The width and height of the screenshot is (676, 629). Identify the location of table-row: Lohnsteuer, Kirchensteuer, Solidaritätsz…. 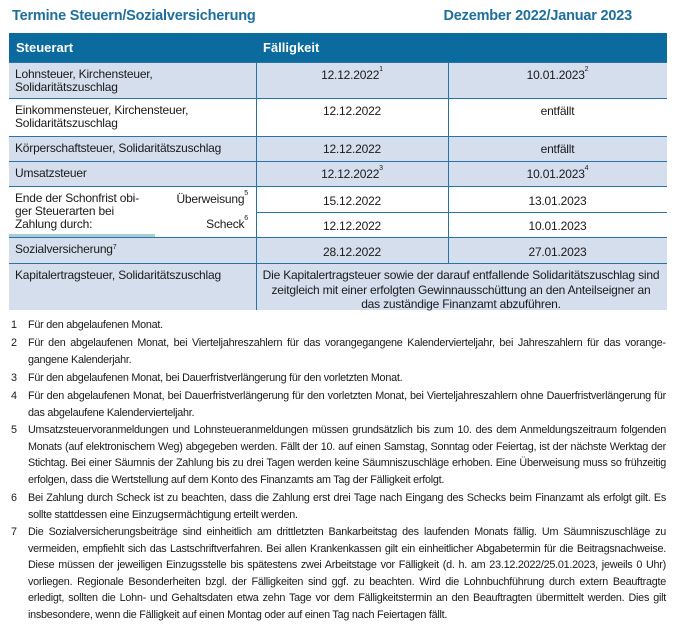
(338, 80).